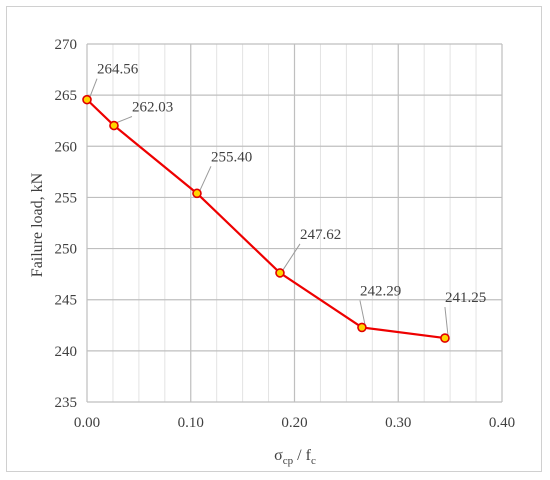 The height and width of the screenshot is (480, 550). I want to click on data-label: 255.40, so click(231, 157).